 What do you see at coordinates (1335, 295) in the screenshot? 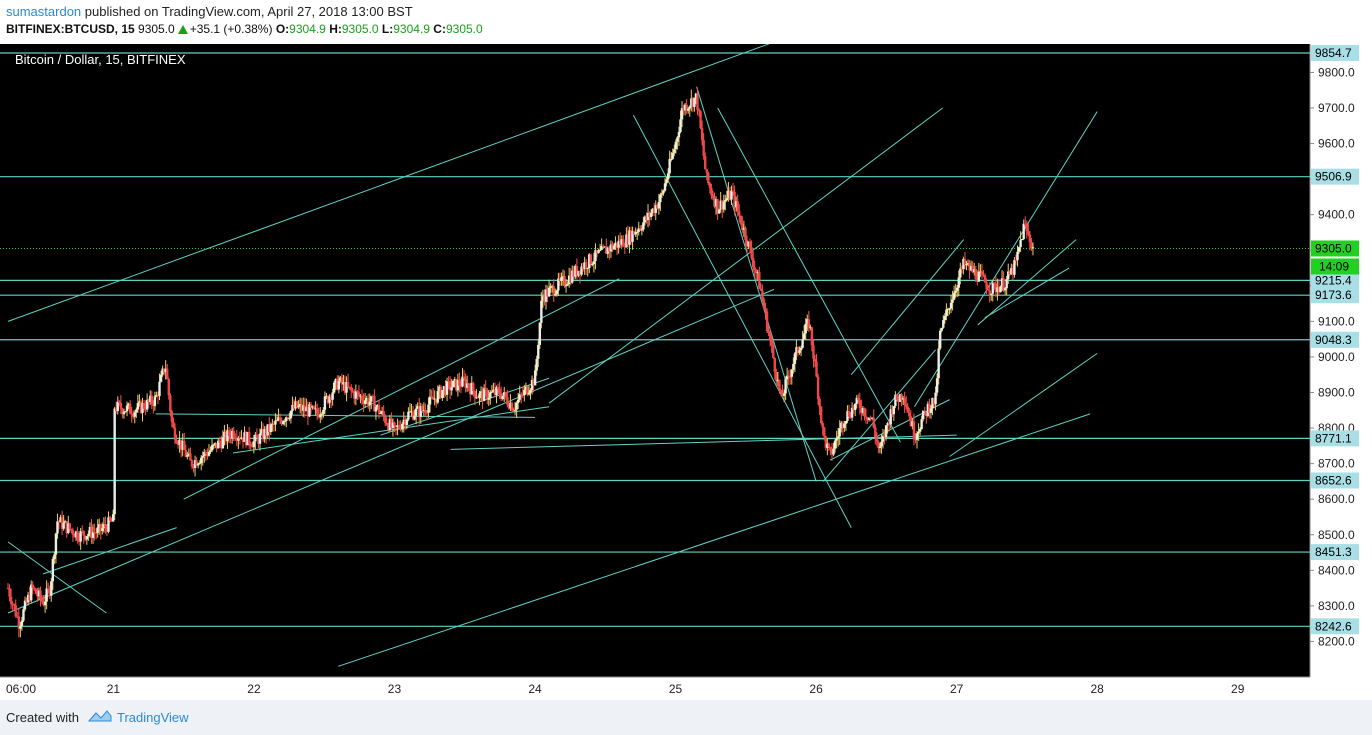
I see `level-tag` at bounding box center [1335, 295].